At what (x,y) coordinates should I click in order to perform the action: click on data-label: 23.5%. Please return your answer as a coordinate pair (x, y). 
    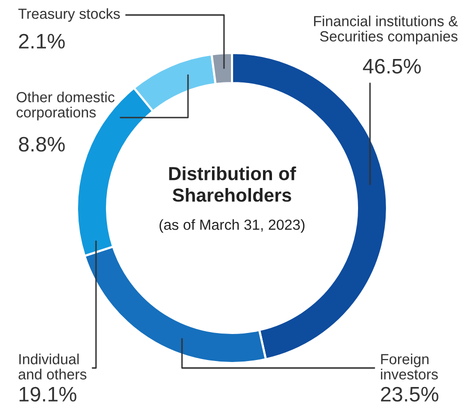
    Looking at the image, I should click on (409, 394).